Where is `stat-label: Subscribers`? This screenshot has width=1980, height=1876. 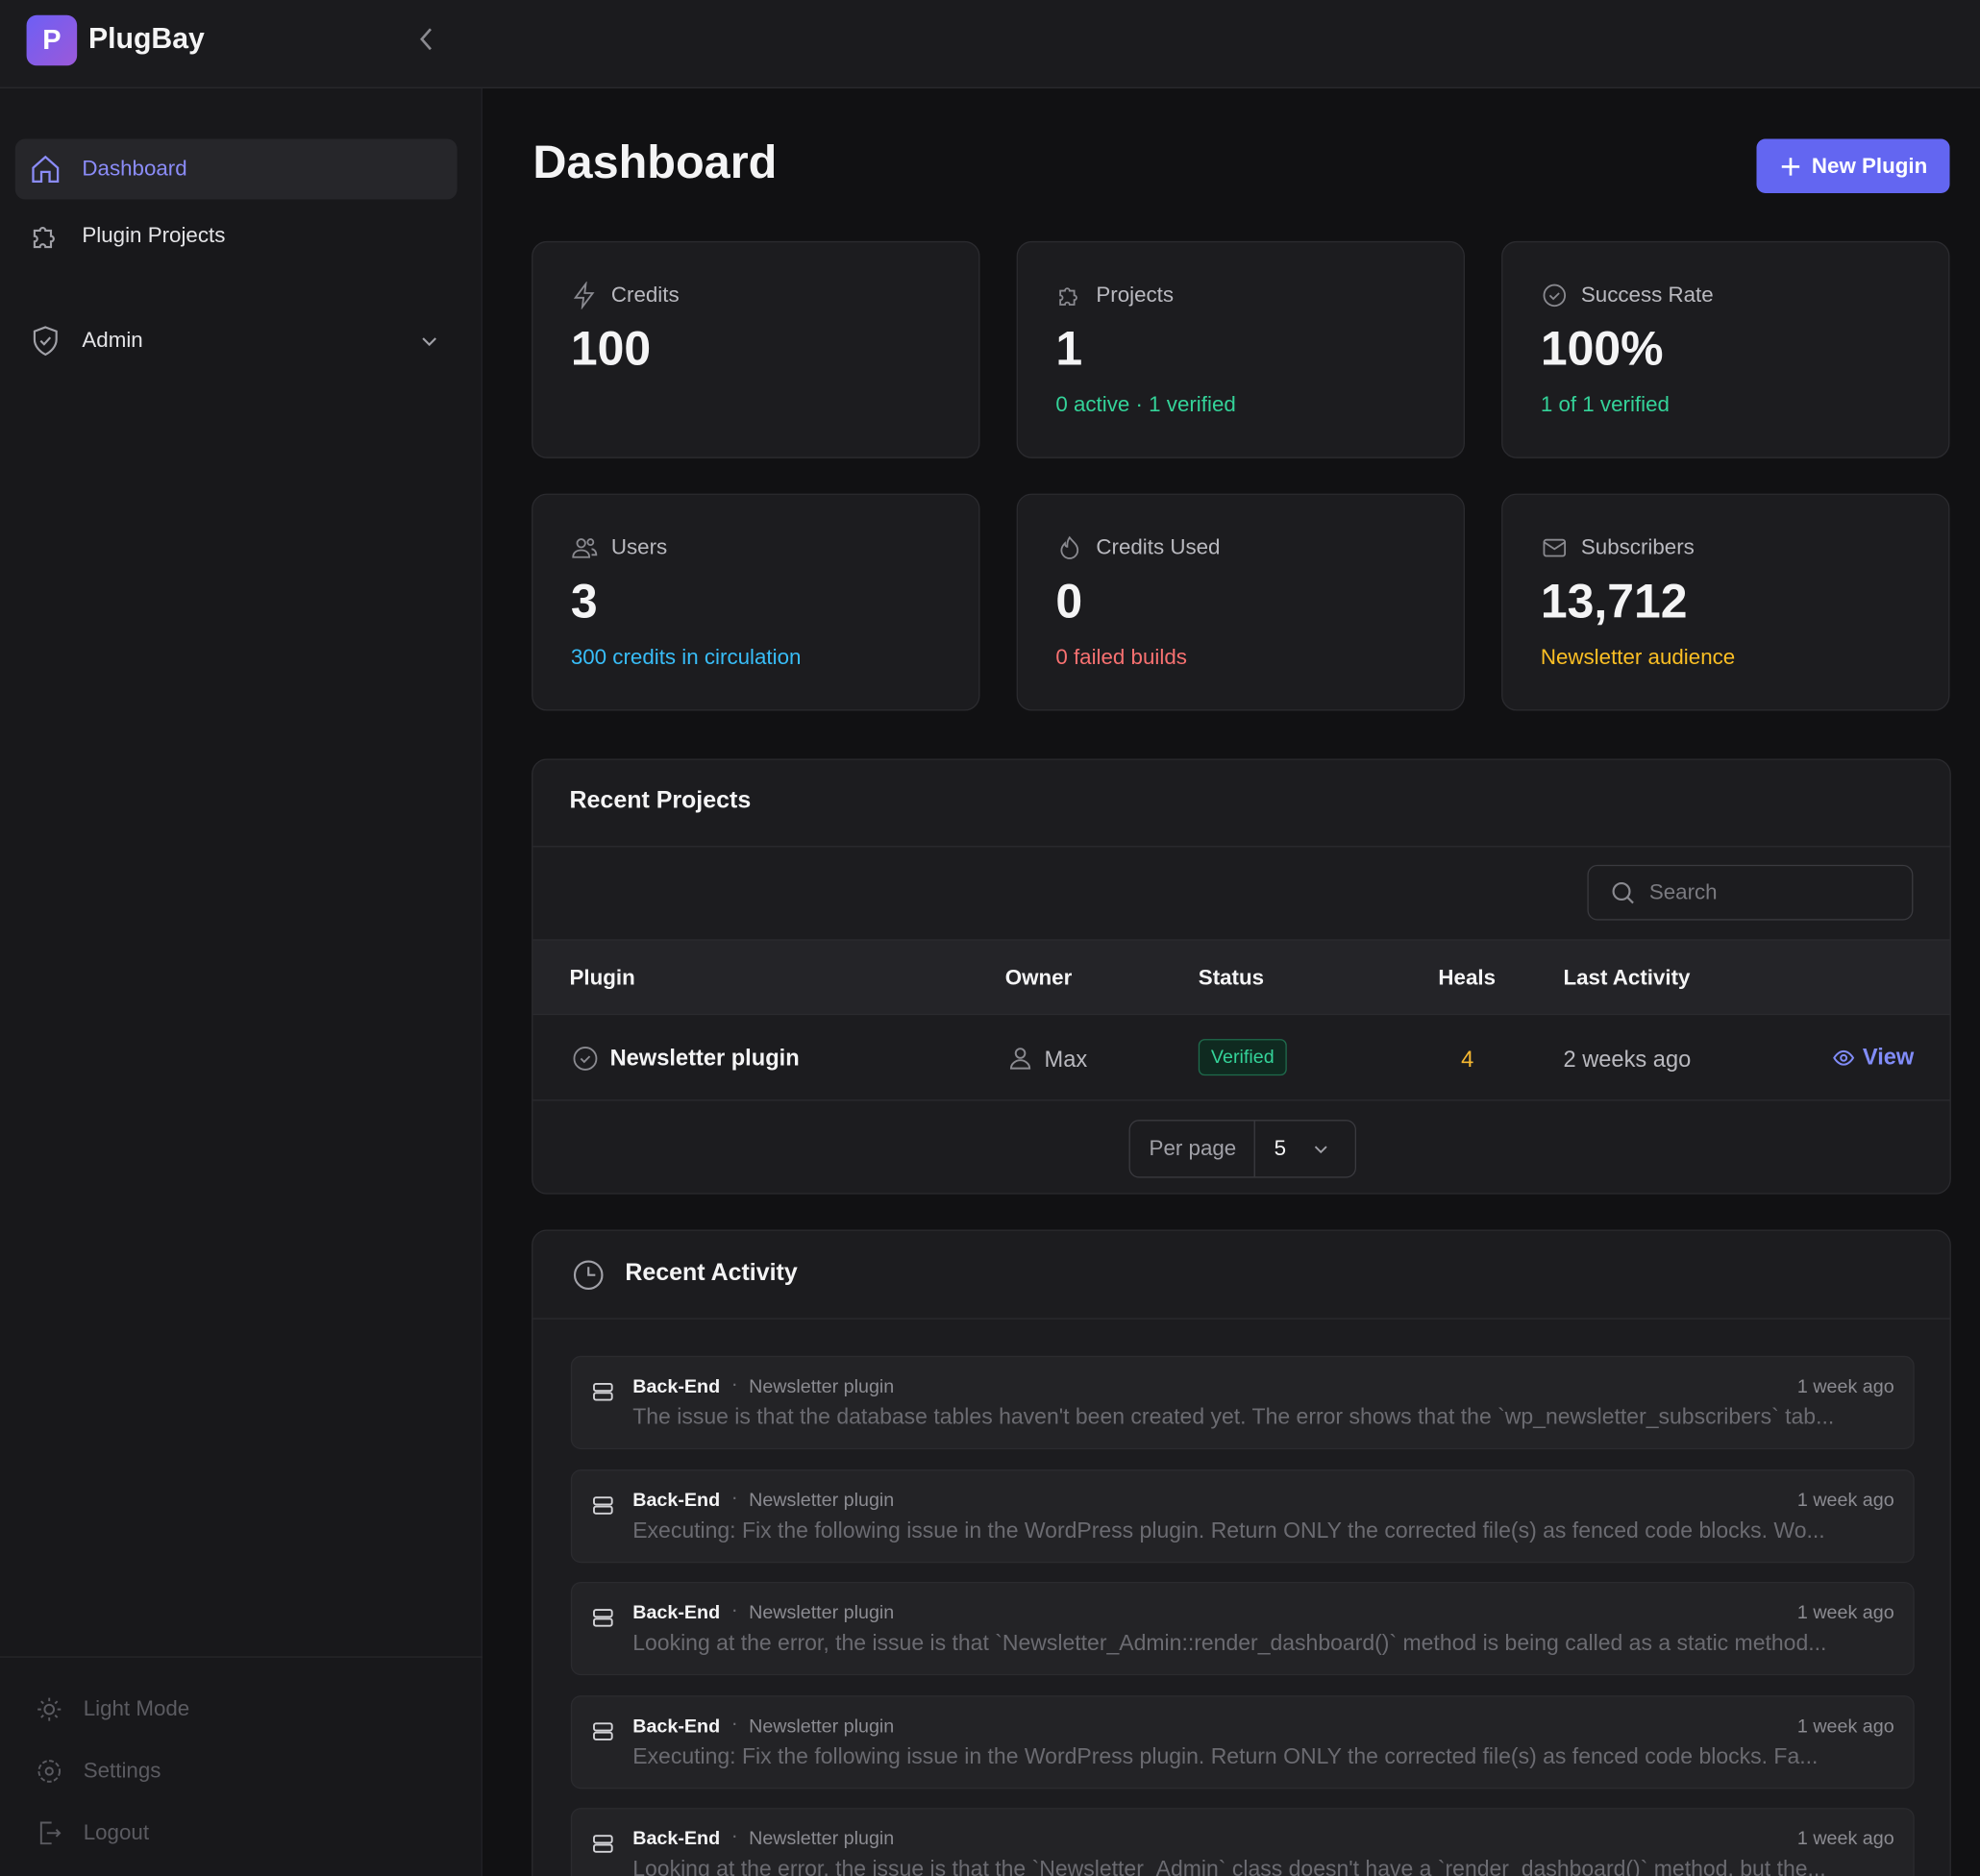
stat-label: Subscribers is located at coordinates (1637, 546).